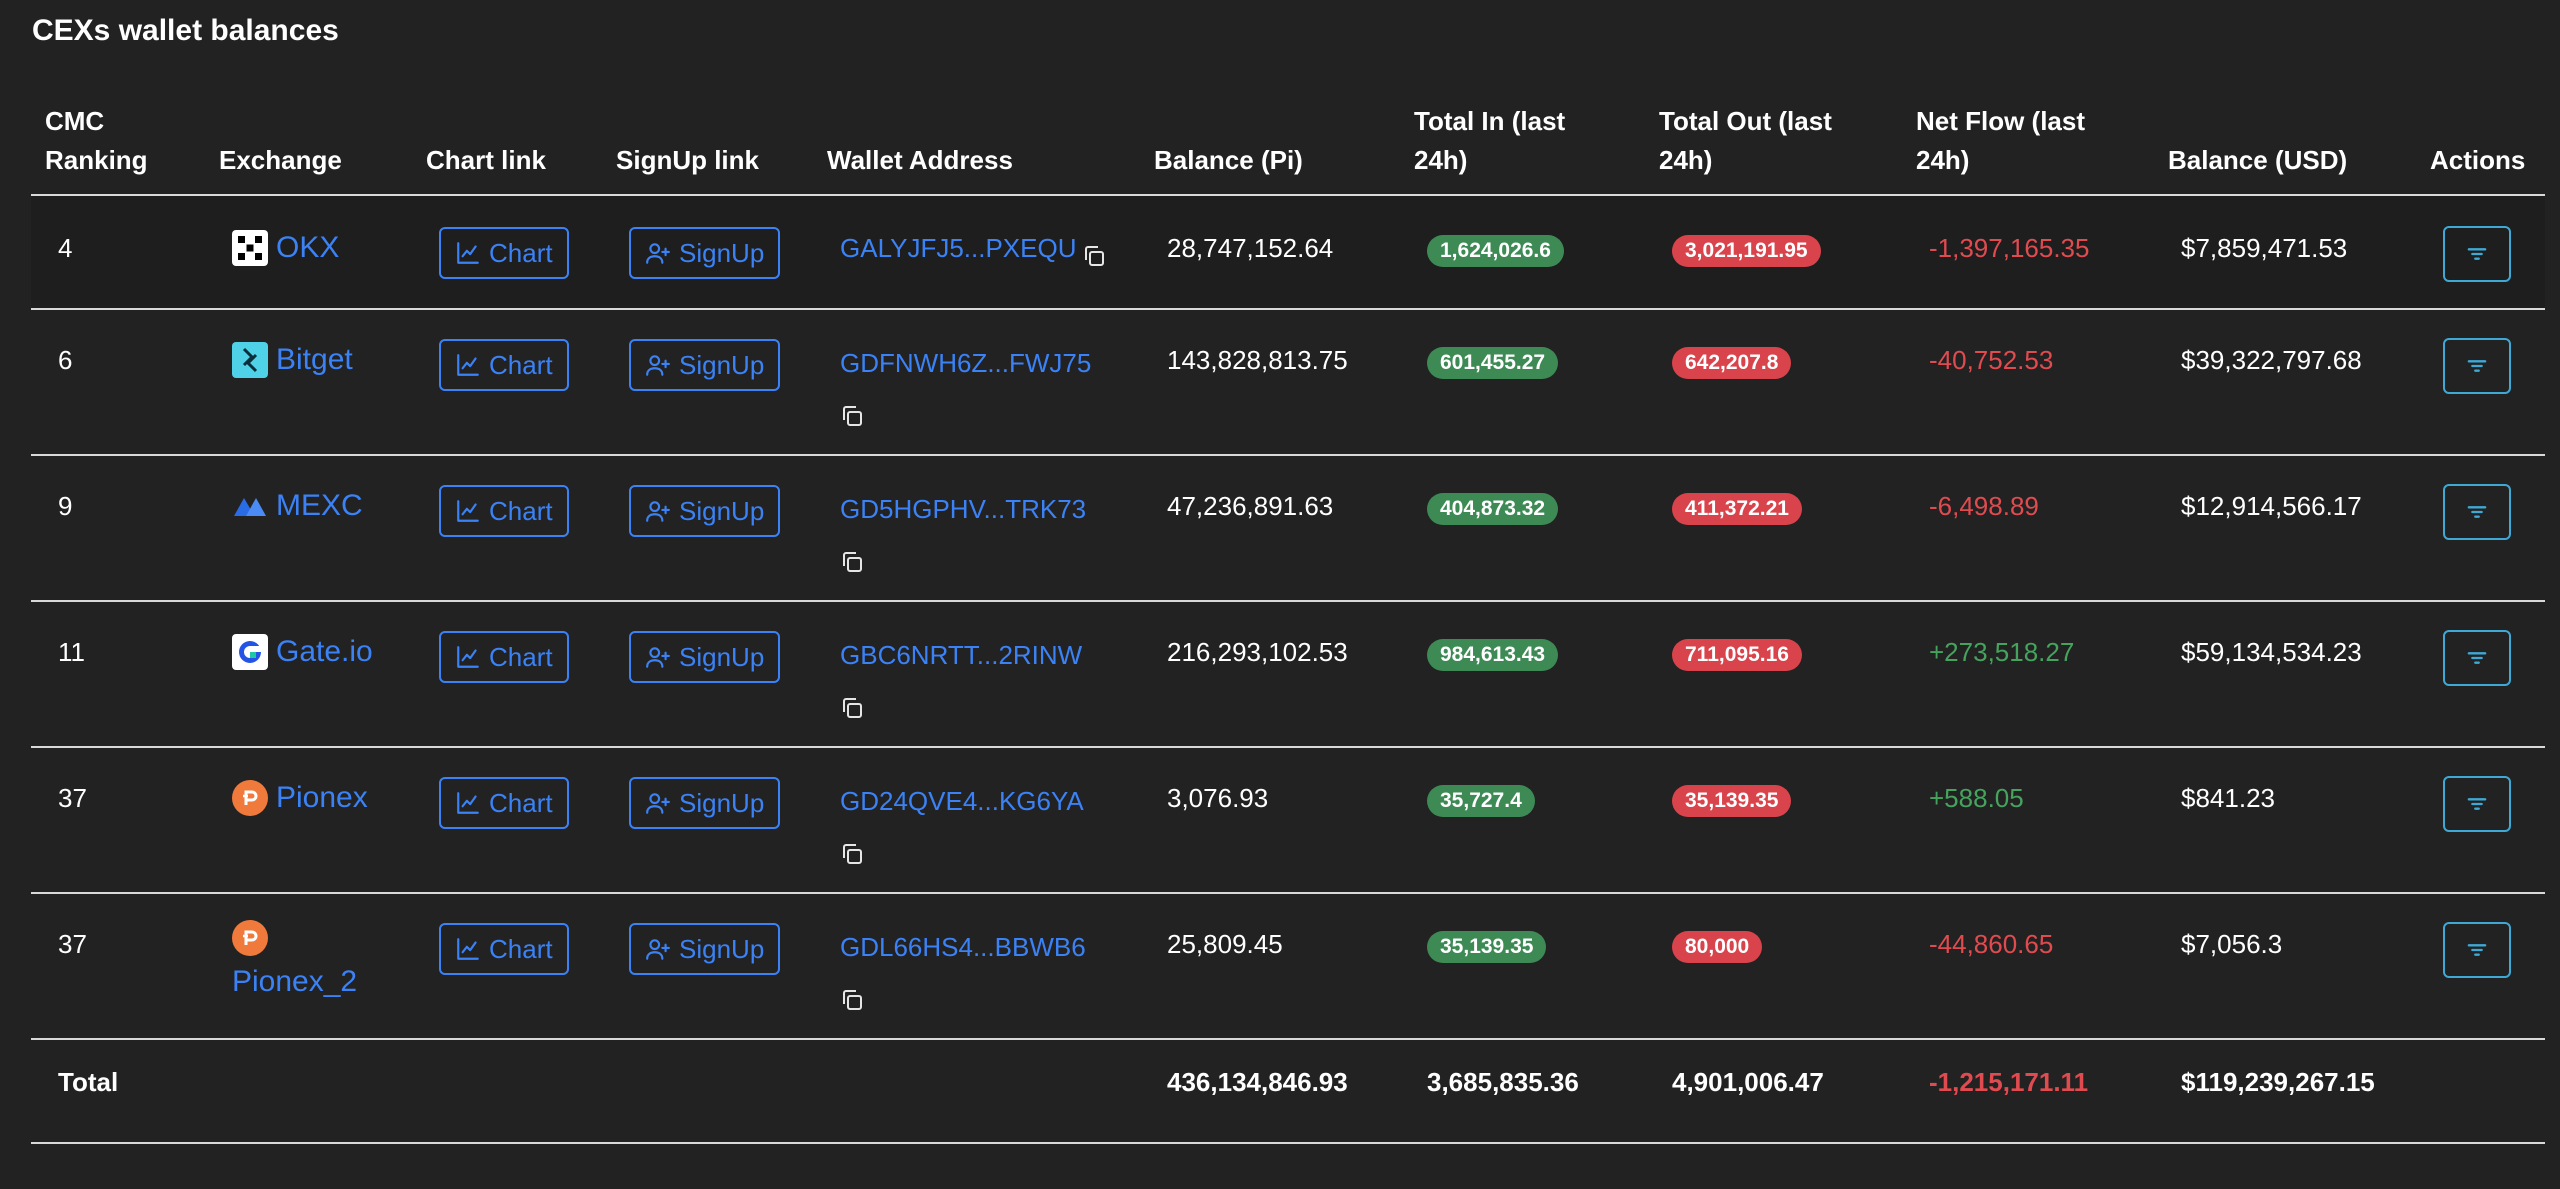 This screenshot has width=2560, height=1189. I want to click on rank-cell: 9, so click(118, 528).